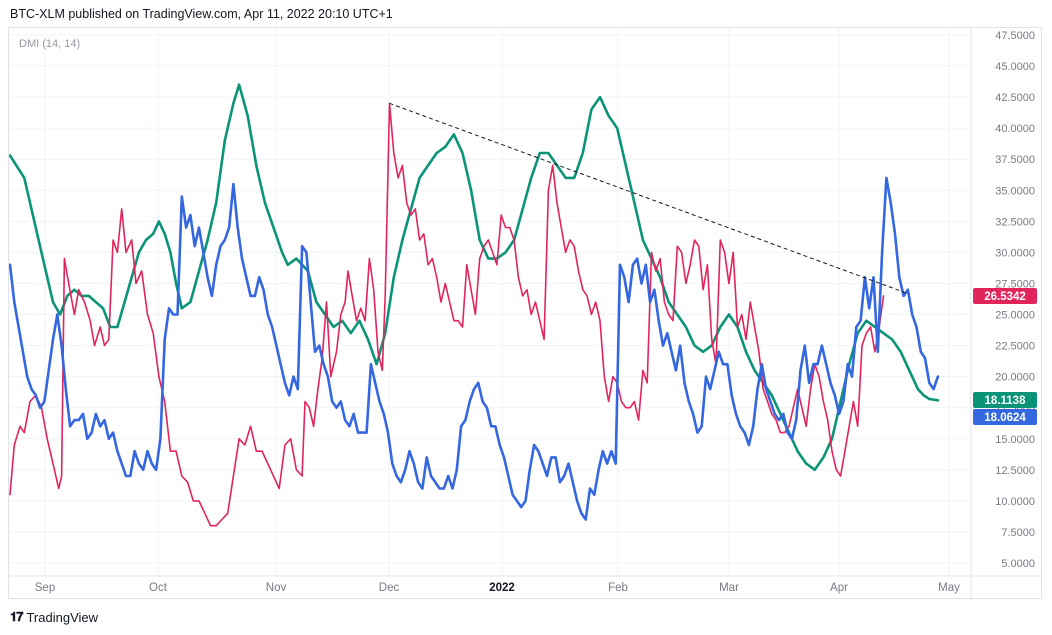  Describe the element at coordinates (276, 588) in the screenshot. I see `x-tick-label: Nov` at that location.